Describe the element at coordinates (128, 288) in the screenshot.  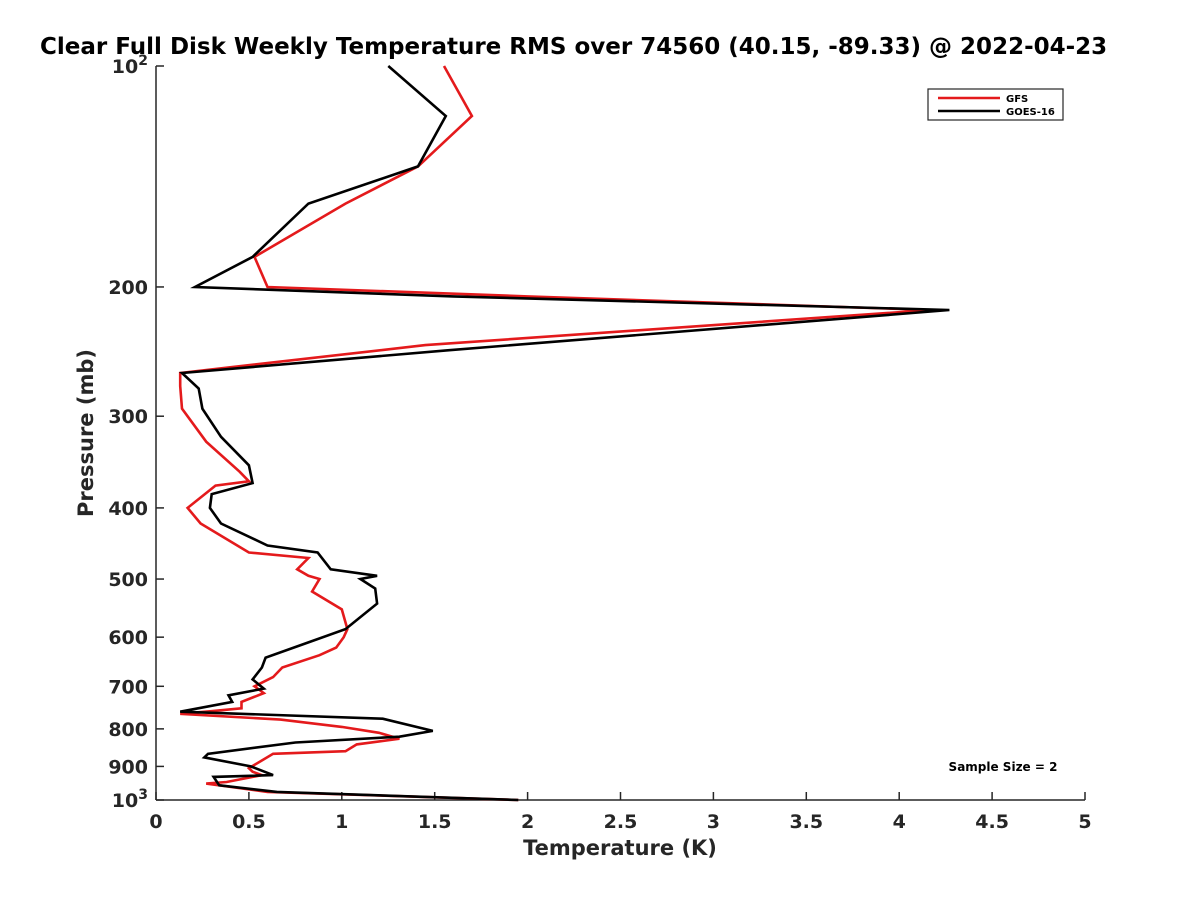
I see `y-tick-label: 200` at that location.